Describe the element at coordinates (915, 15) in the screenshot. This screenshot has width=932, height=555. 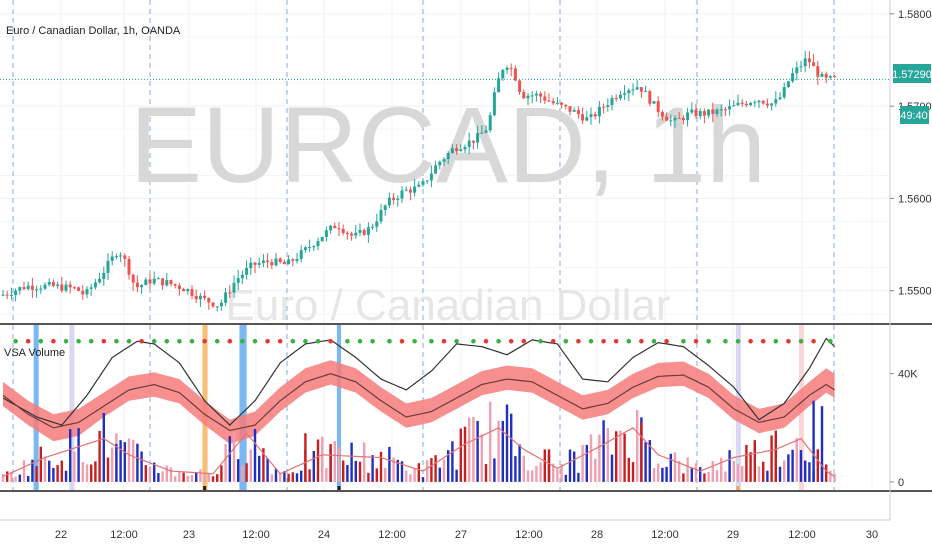
I see `price-axis-label: 1.58000` at that location.